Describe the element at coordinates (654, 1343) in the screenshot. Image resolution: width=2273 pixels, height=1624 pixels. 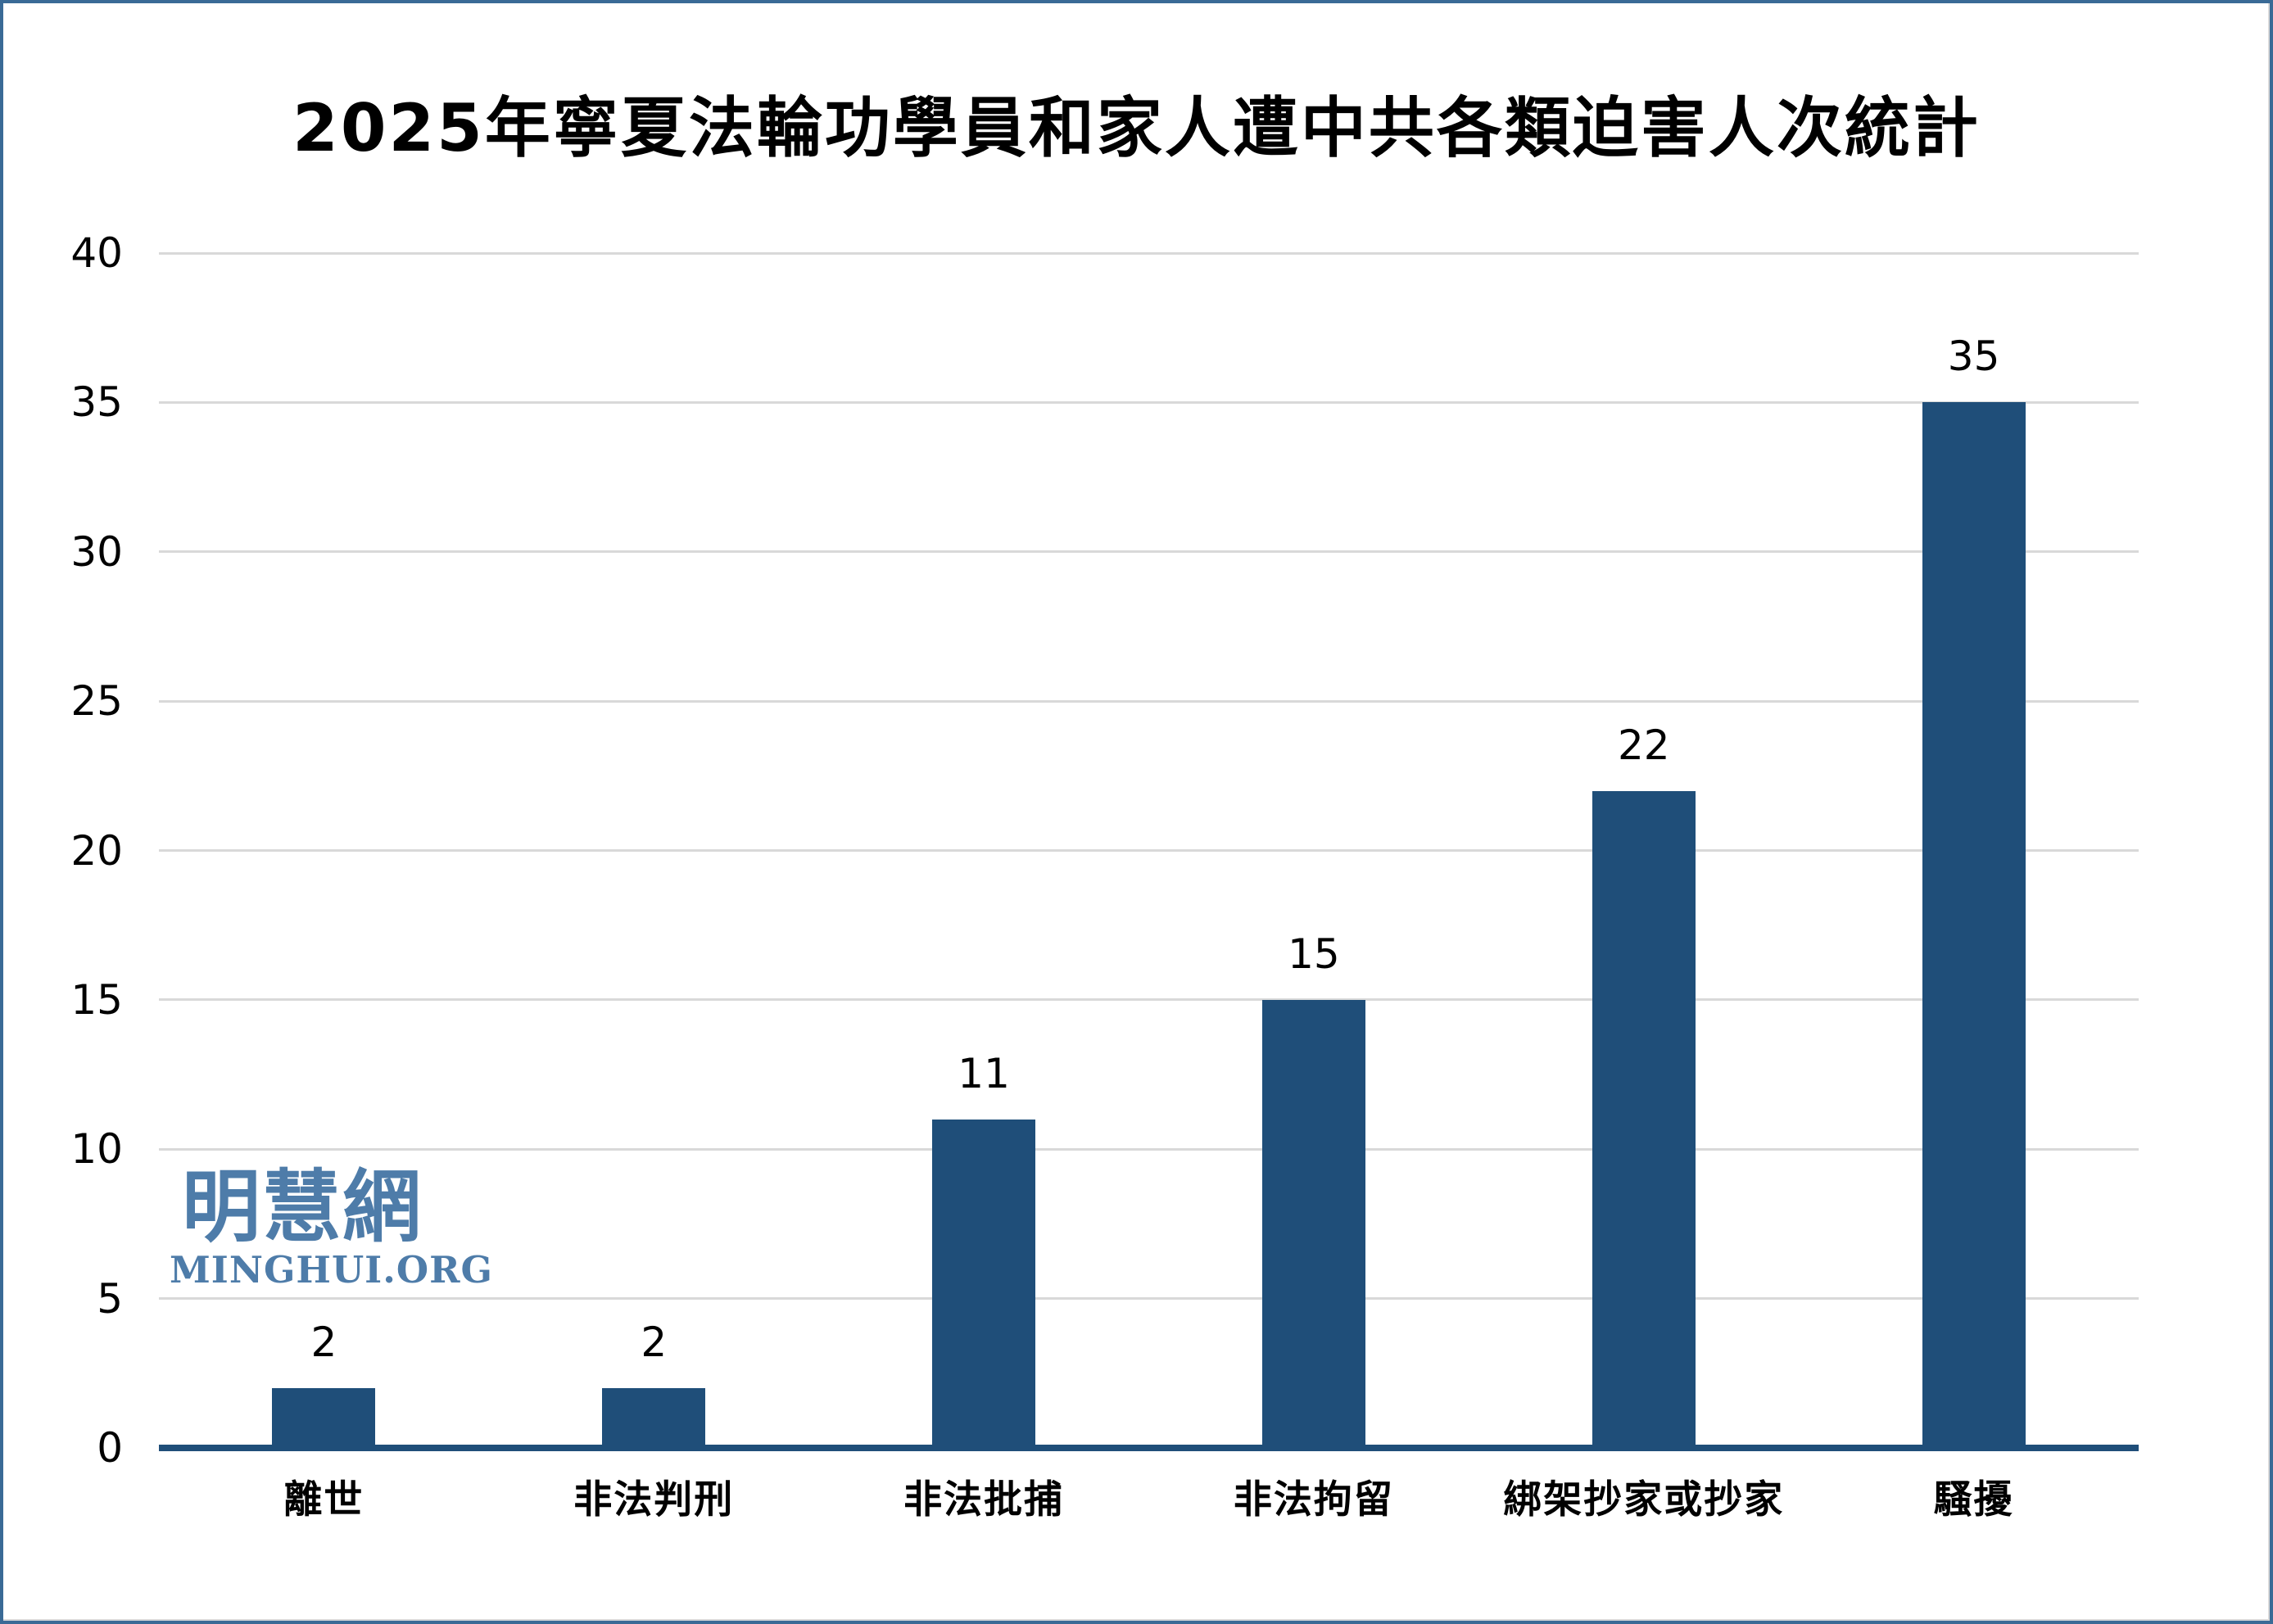
I see `bar-value-label-1: 2` at that location.